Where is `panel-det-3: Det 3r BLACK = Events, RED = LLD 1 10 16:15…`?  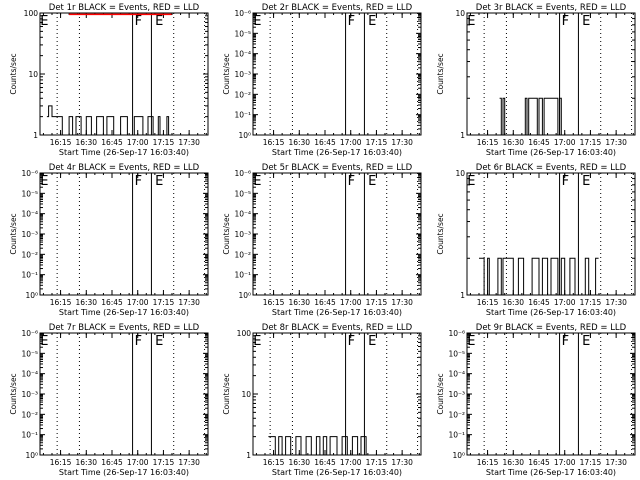
panel-det-3: Det 3r BLACK = Events, RED = LLD 1 10 16:15… is located at coordinates (536, 80).